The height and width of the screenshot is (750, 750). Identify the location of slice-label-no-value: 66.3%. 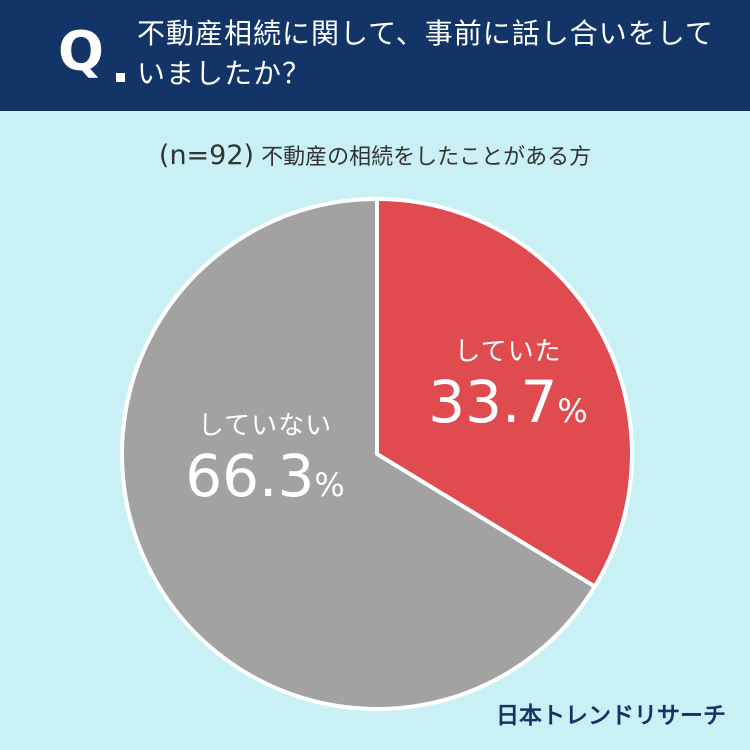
(265, 480).